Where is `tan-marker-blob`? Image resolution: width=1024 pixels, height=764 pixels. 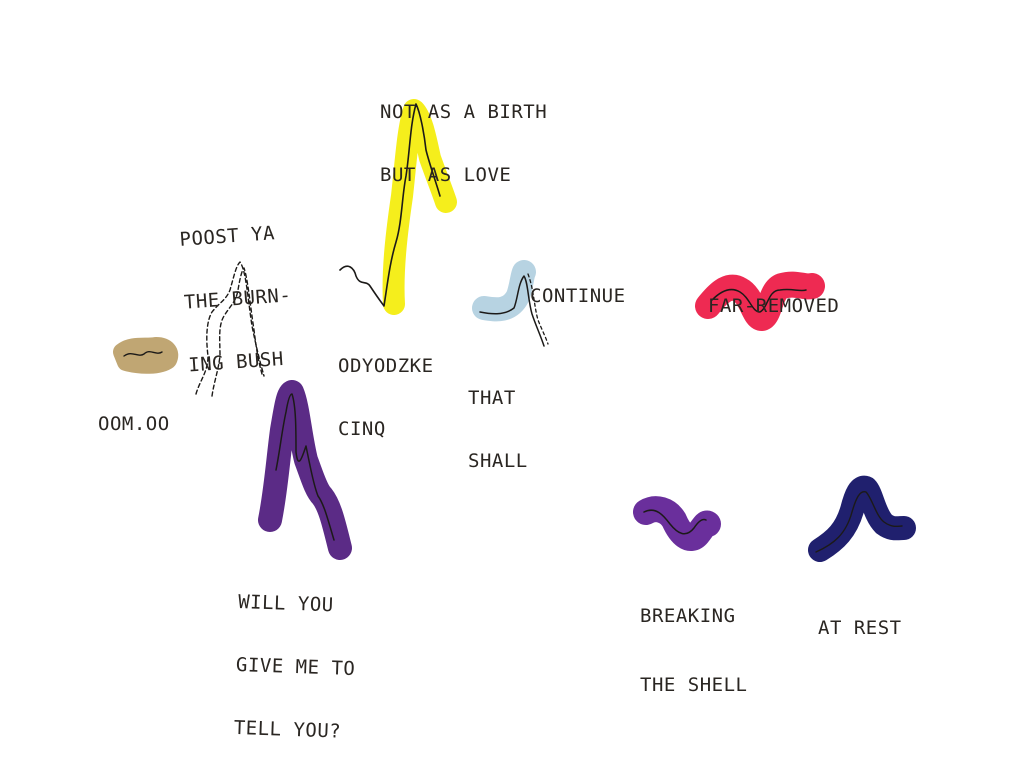 tan-marker-blob is located at coordinates (146, 355).